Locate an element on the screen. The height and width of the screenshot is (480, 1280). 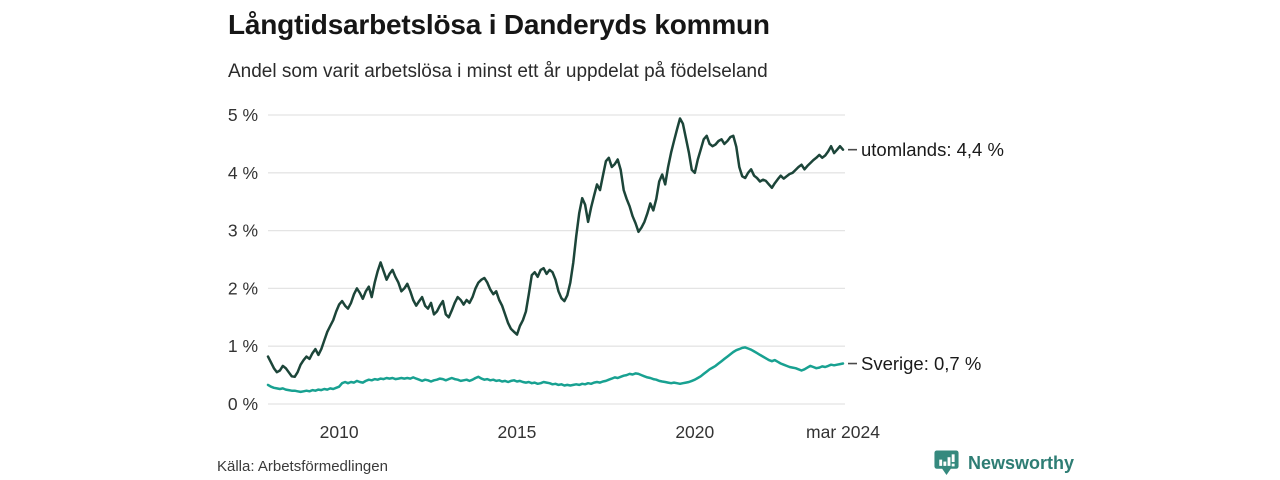
logo-exclamation-dot is located at coordinates (953, 465).